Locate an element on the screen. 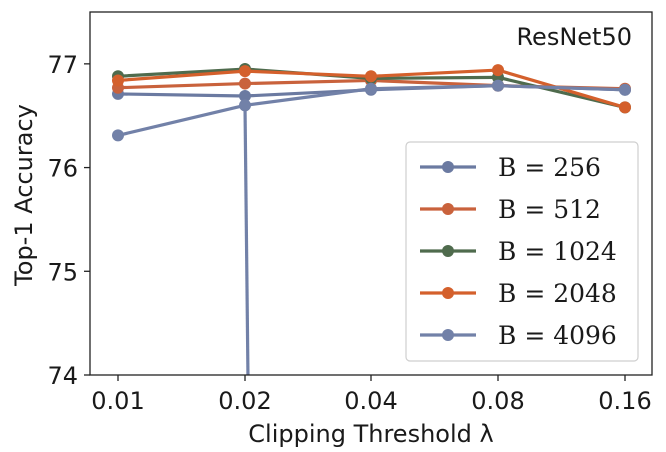 The height and width of the screenshot is (452, 666). legend-label-1: B = 256 is located at coordinates (549, 167).